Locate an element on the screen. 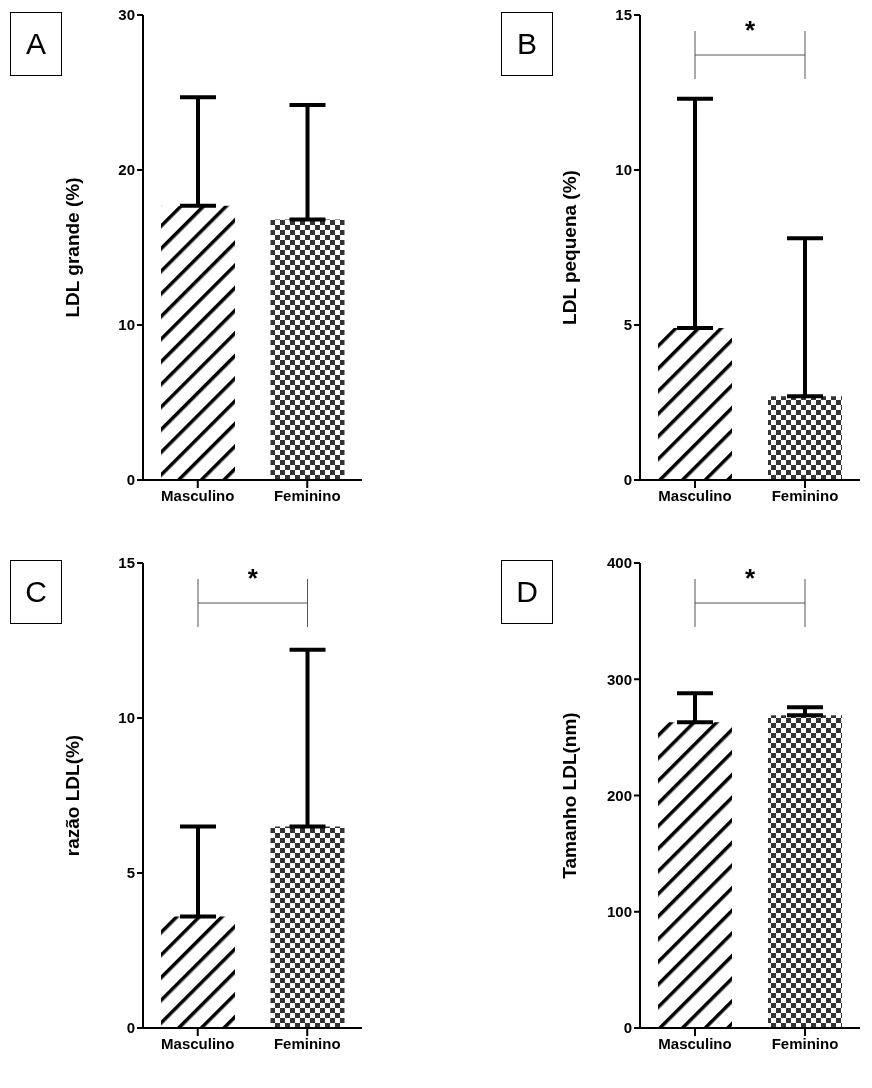 The width and height of the screenshot is (872, 1088). y-tick-label: 30 is located at coordinates (126, 15).